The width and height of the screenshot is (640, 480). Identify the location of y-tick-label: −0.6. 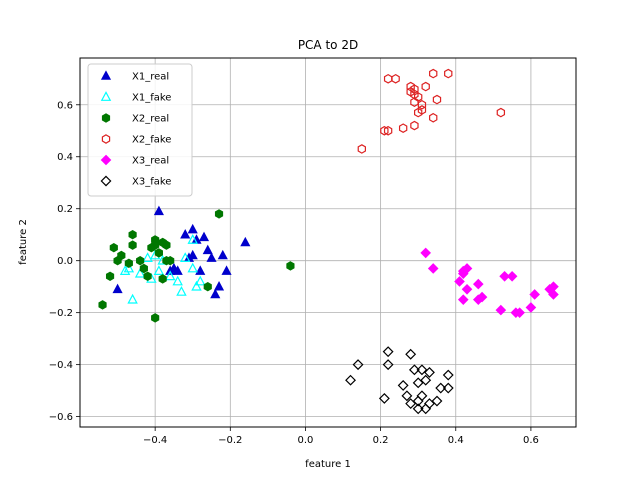
(61, 417).